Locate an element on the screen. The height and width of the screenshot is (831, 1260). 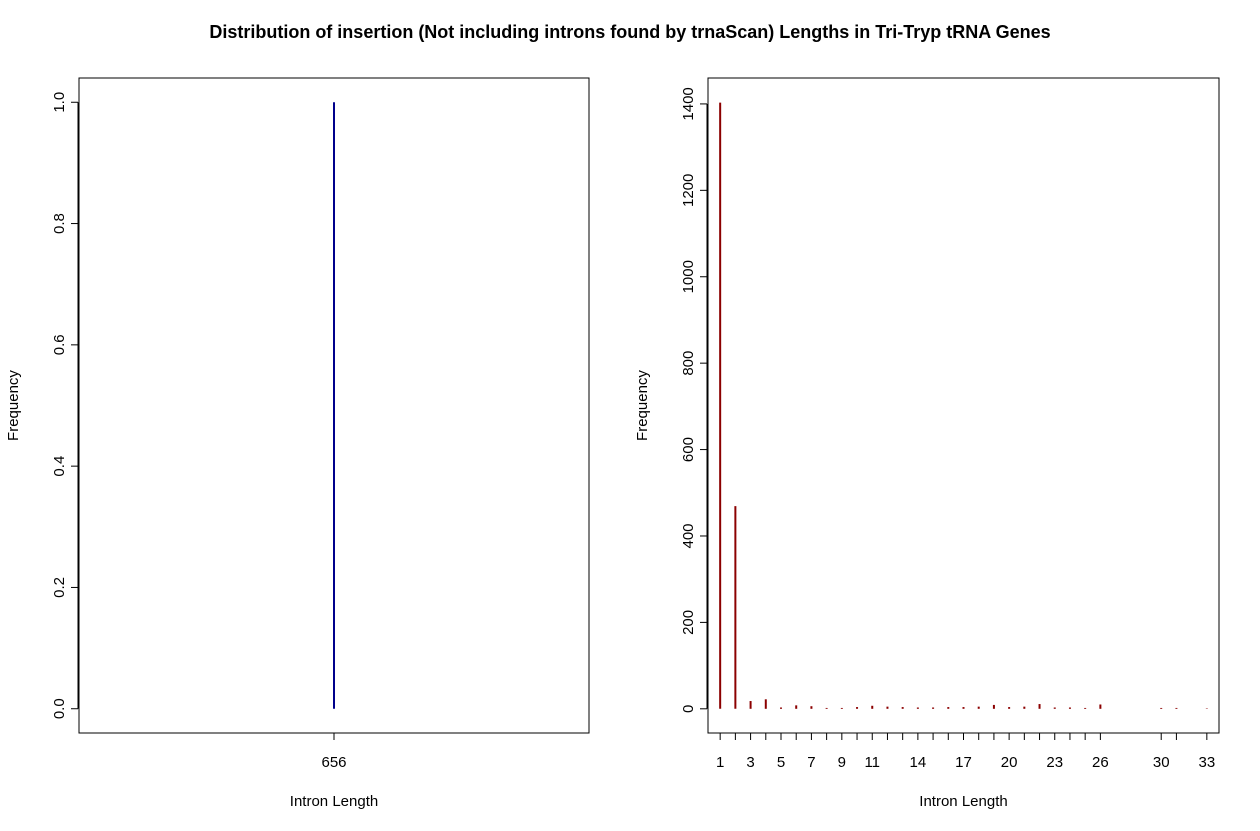
x-tick-label: 9 is located at coordinates (842, 762).